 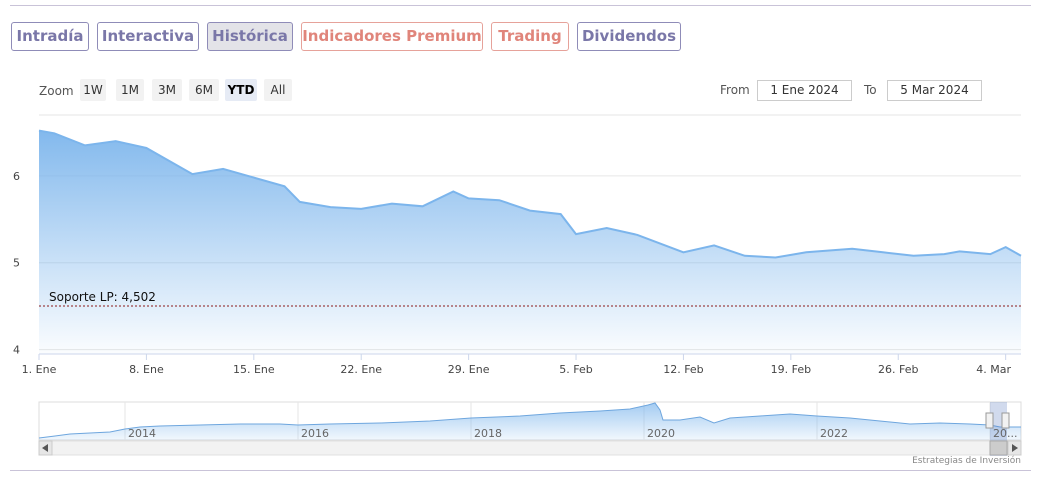 I want to click on x-tick-label: 29. Ene, so click(x=469, y=369).